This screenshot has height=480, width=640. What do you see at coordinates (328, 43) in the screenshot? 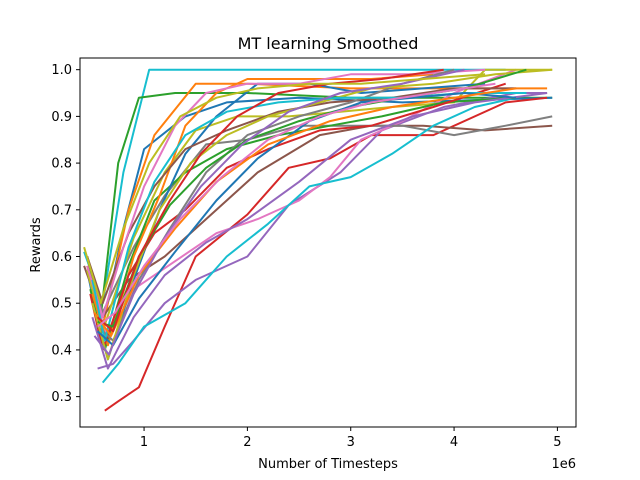
I see `chart-title: MT learning Smoothed` at bounding box center [328, 43].